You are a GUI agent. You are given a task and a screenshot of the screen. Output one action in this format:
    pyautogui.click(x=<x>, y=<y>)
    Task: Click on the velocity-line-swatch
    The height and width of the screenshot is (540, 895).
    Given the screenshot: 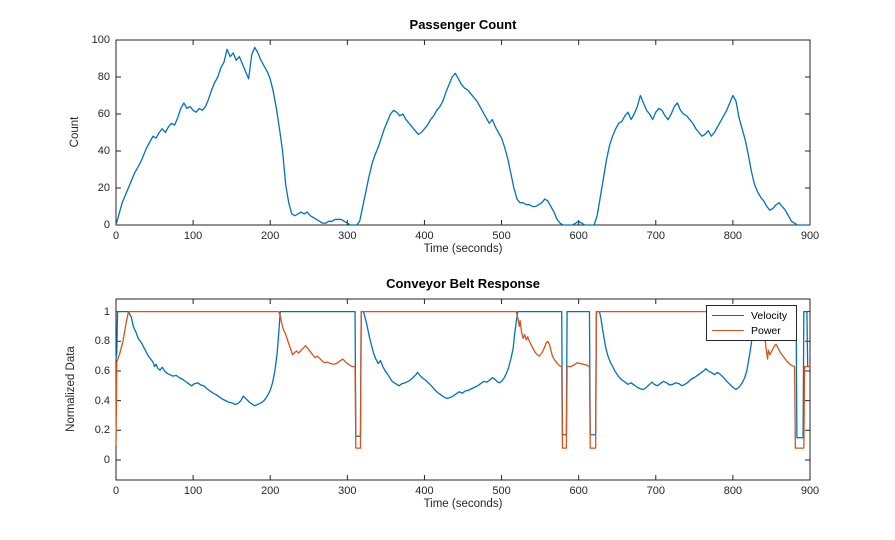 What is the action you would take?
    pyautogui.click(x=728, y=315)
    